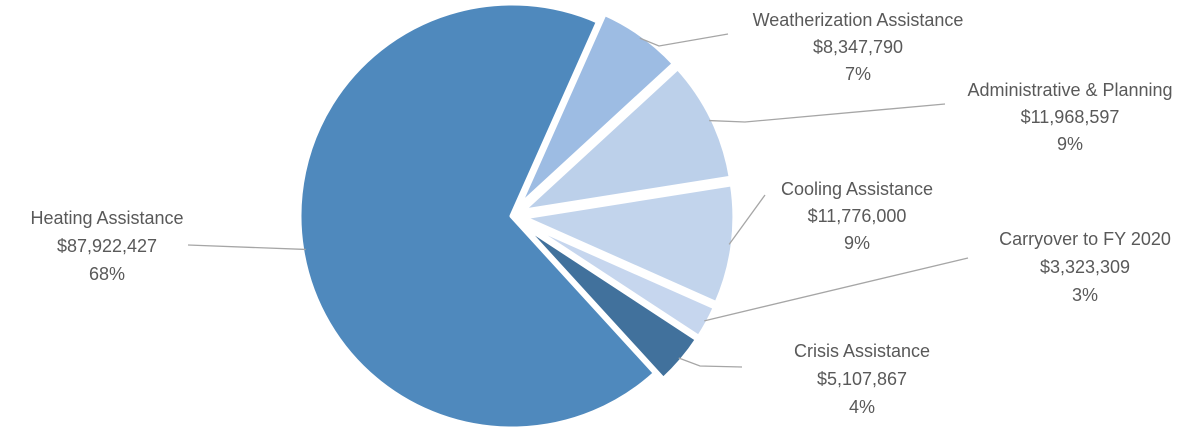  Describe the element at coordinates (710, 362) in the screenshot. I see `leader-line-crisis-assistance` at that location.